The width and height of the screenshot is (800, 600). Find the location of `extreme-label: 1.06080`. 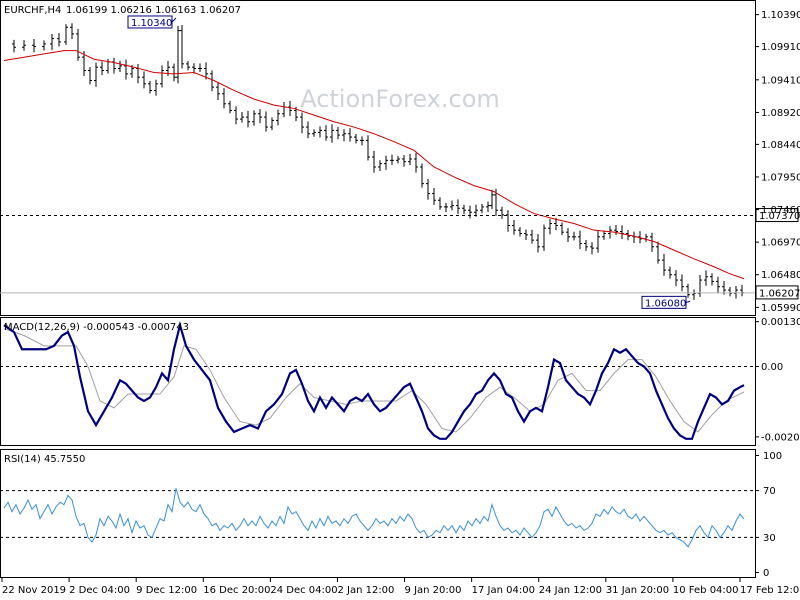

extreme-label: 1.06080 is located at coordinates (665, 303).